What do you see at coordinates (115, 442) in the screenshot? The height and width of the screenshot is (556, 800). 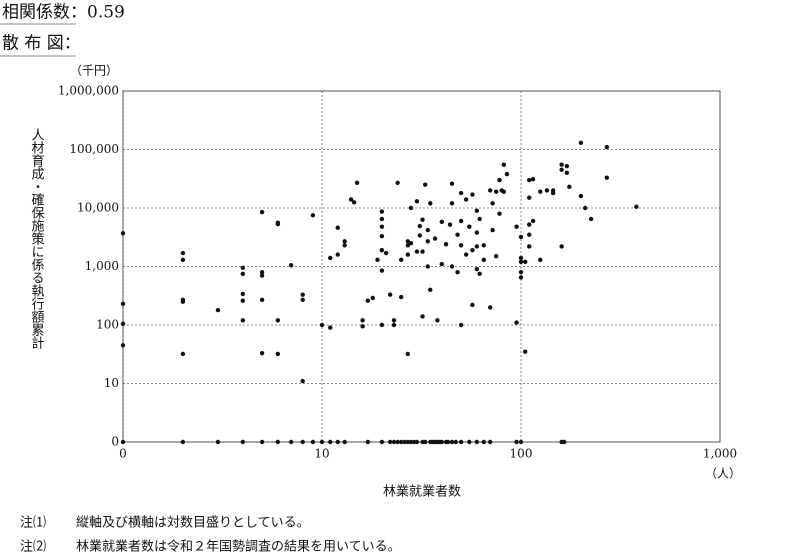 I see `y-tick-label: 0` at bounding box center [115, 442].